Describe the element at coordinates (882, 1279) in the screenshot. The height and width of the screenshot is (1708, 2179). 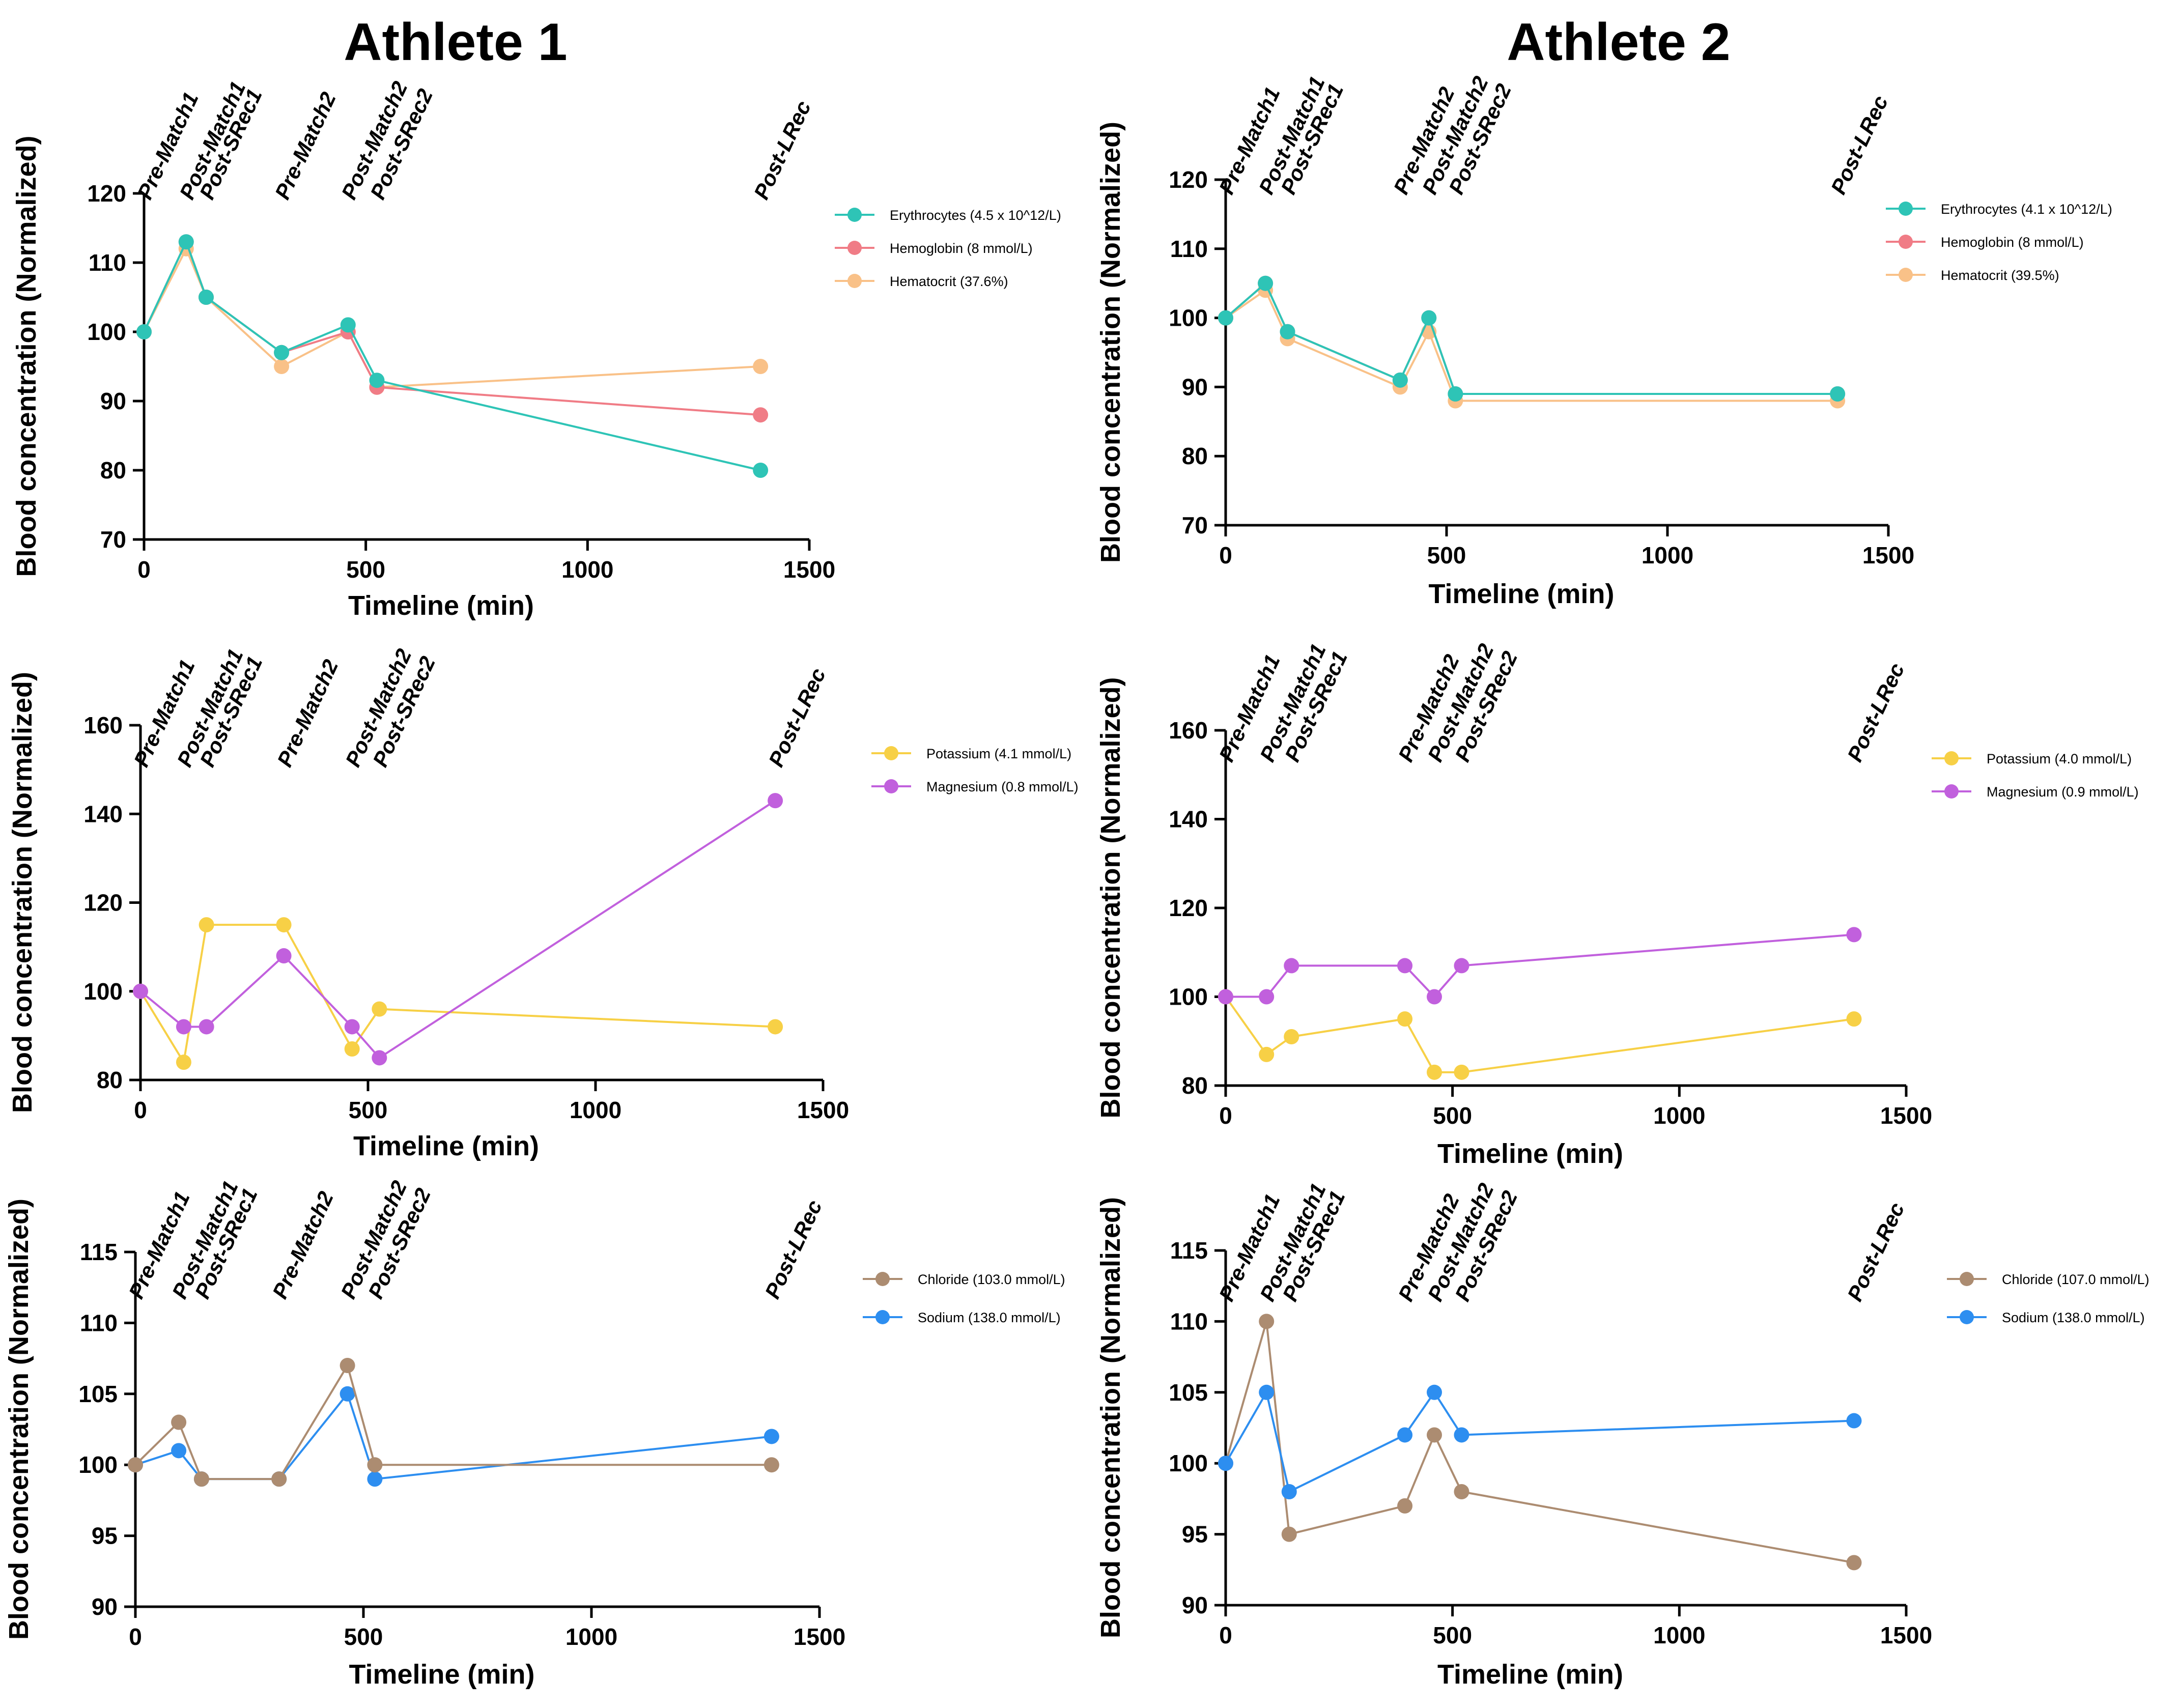
I see `legend-marker-chloride` at that location.